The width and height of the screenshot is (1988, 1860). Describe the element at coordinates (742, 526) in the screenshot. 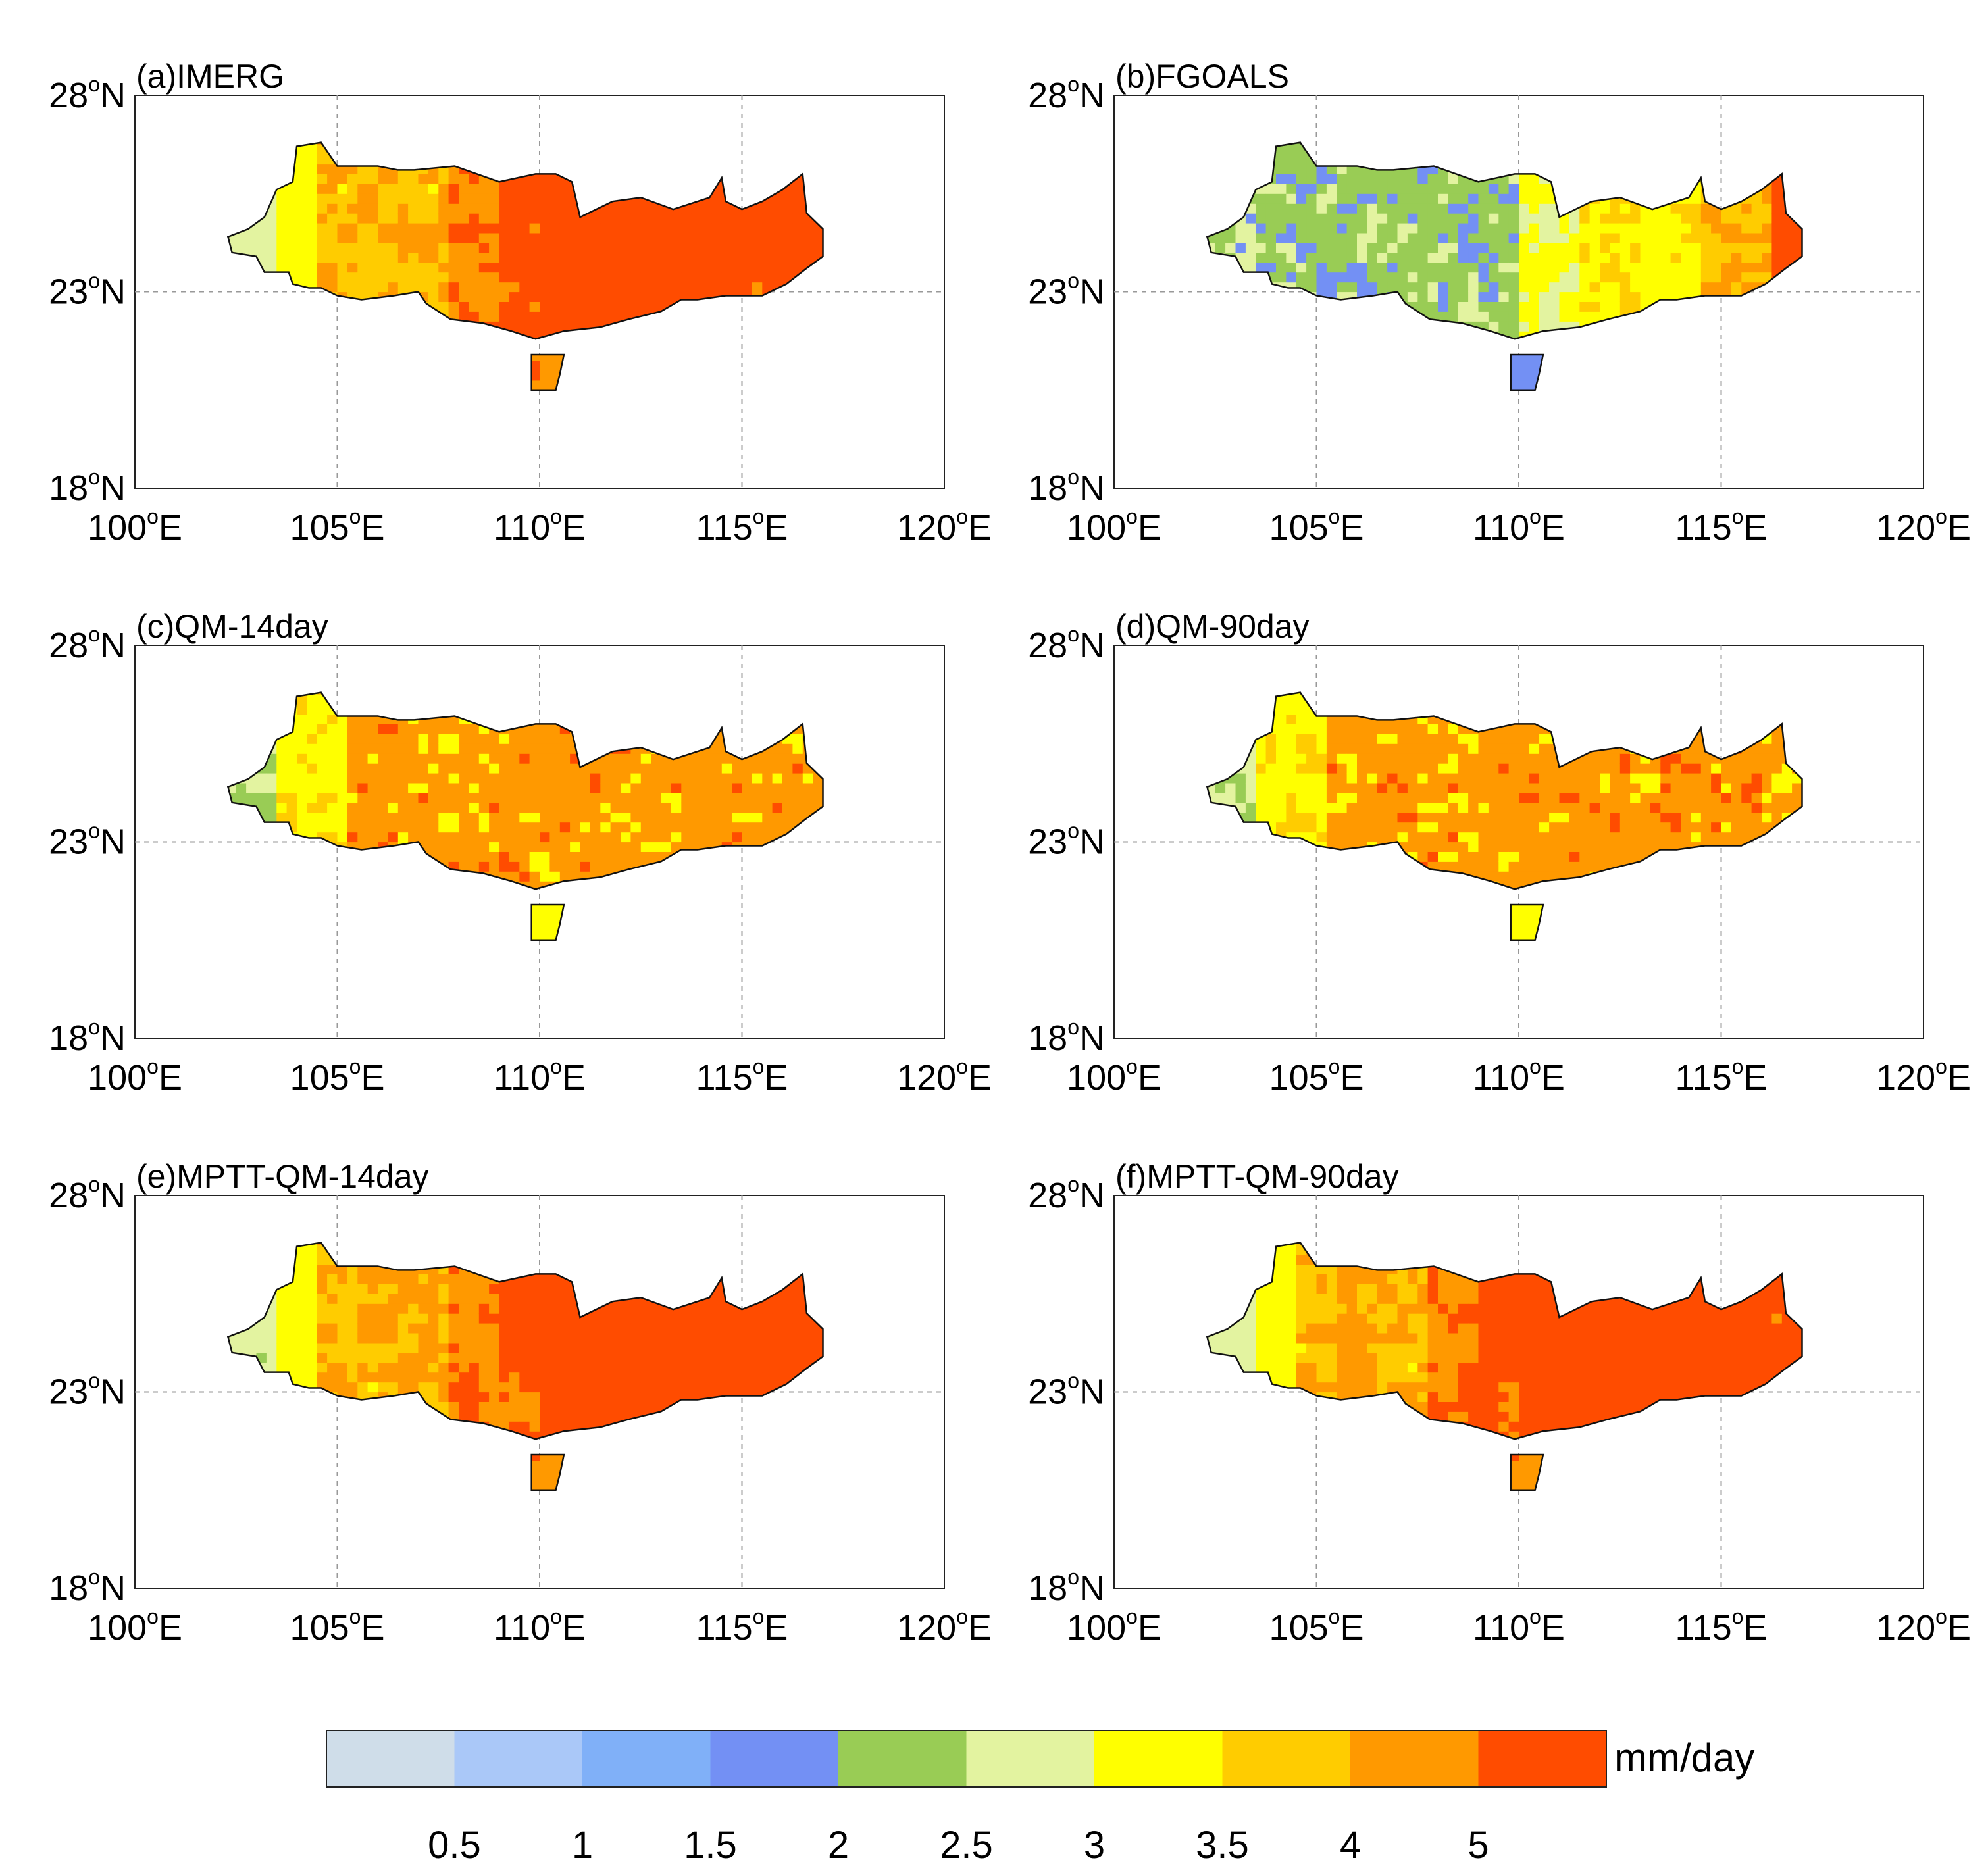

I see `lon-tick-label: 115oE` at that location.